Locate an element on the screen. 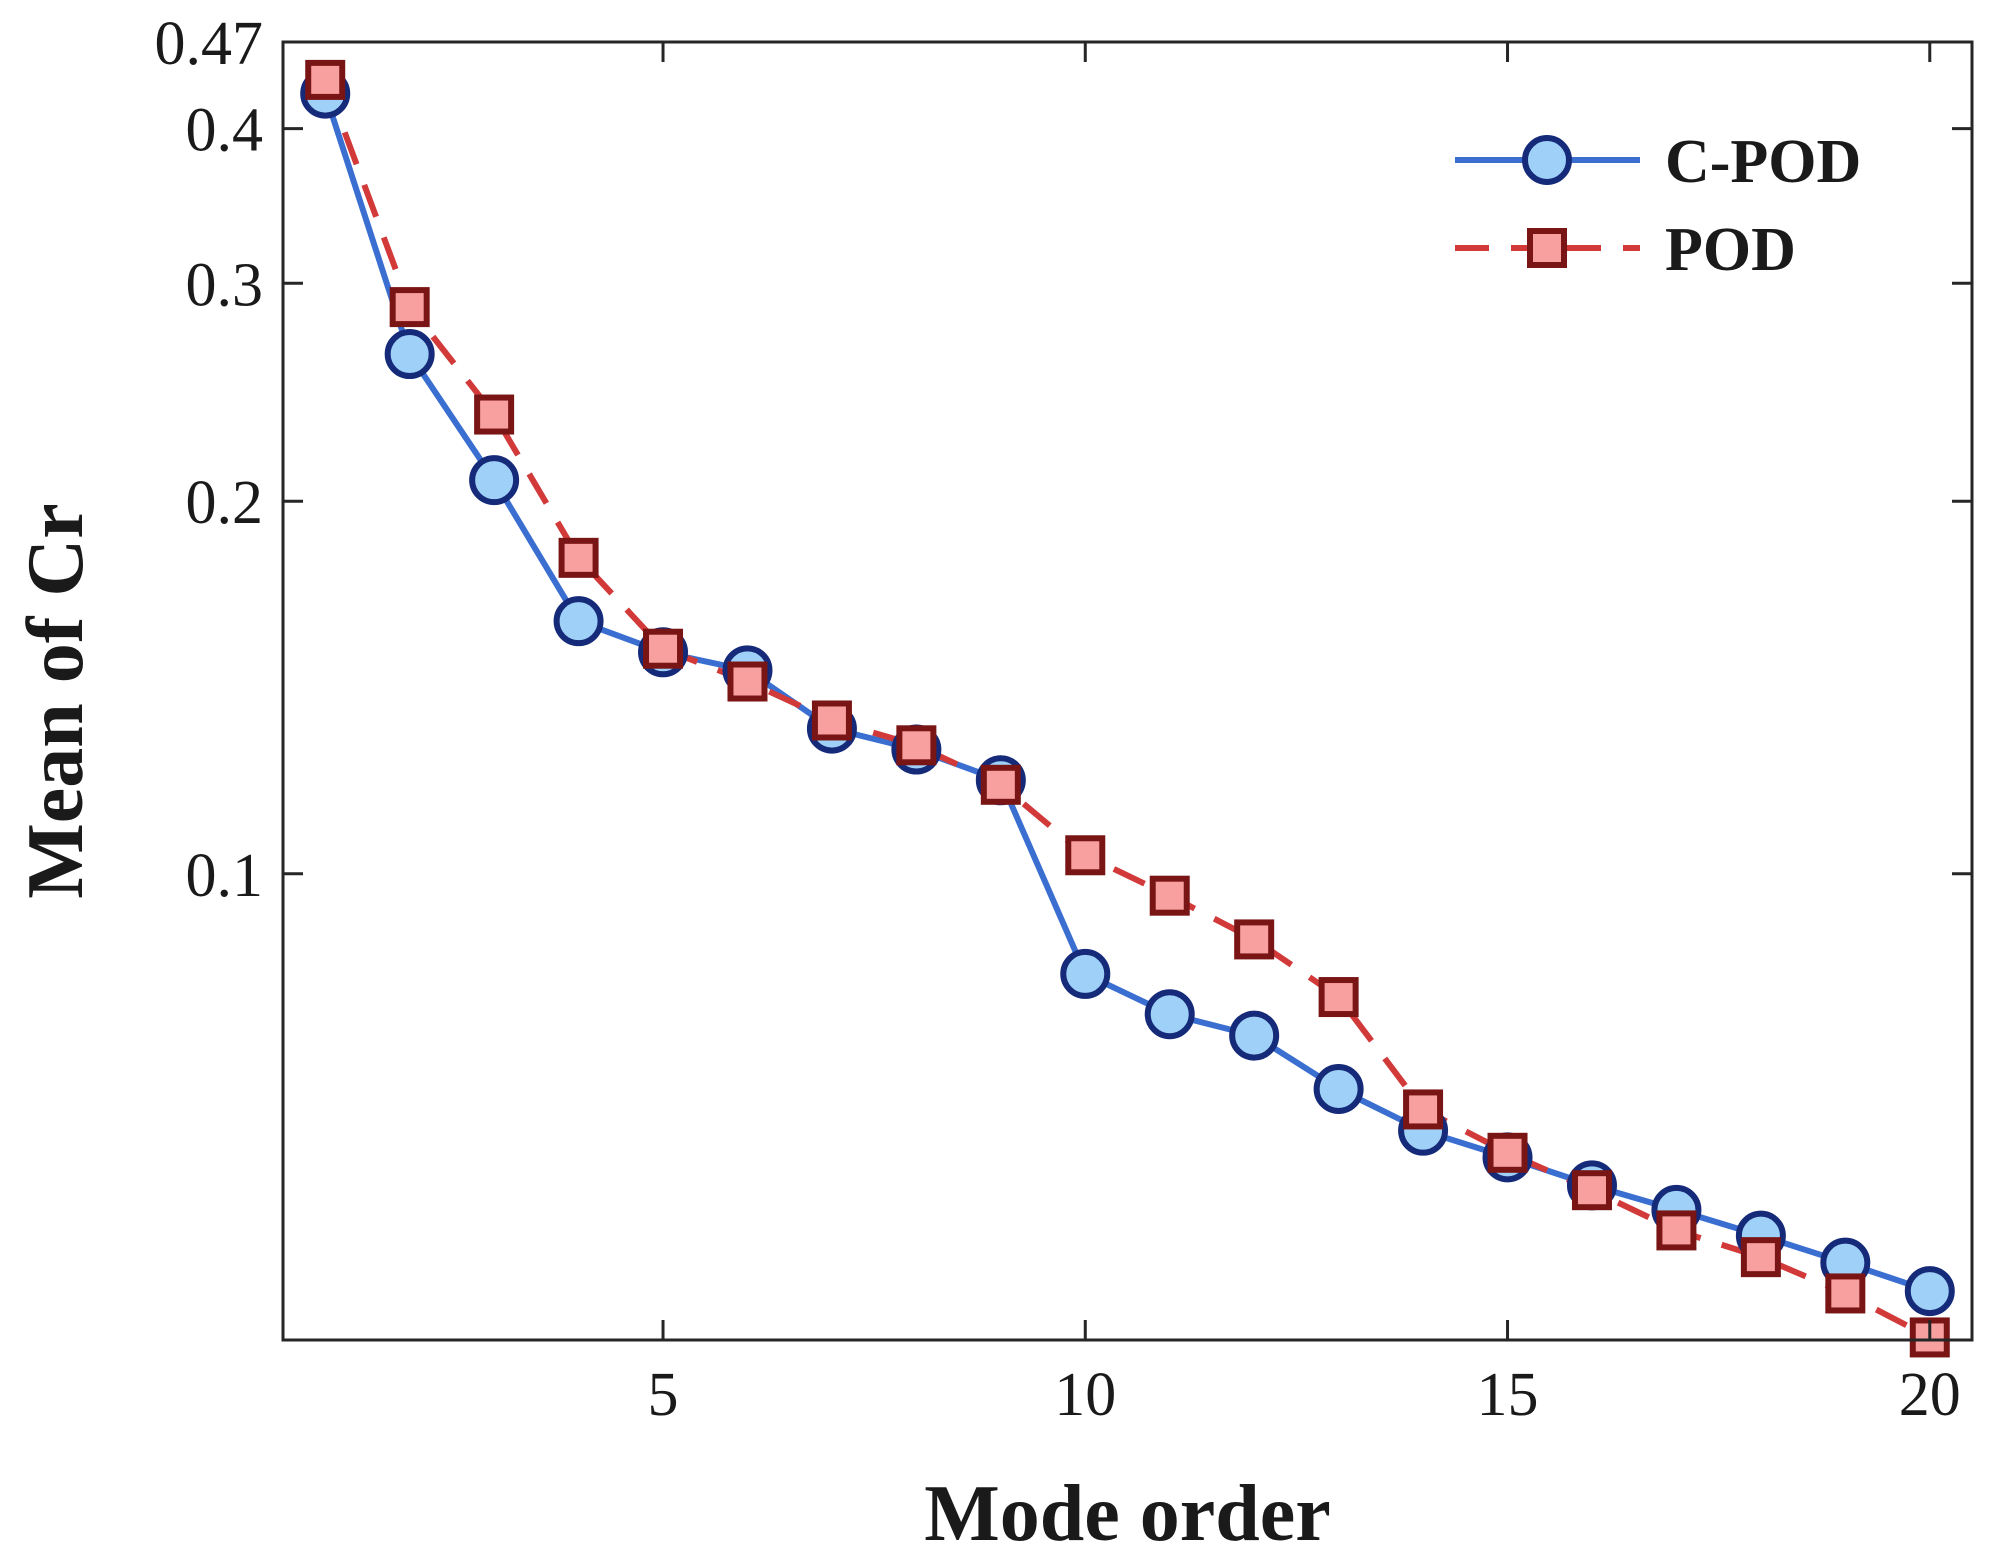 The width and height of the screenshot is (1989, 1560). x-tick-label: 15 is located at coordinates (1508, 1395).